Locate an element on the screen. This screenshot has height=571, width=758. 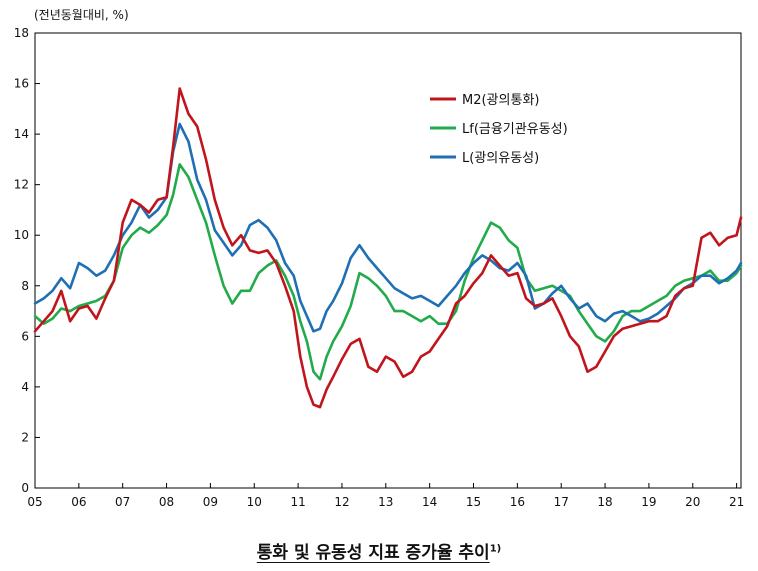
legend: M2(광의통화) Lf(금융기관유동성) L(광의유동성) is located at coordinates (499, 129).